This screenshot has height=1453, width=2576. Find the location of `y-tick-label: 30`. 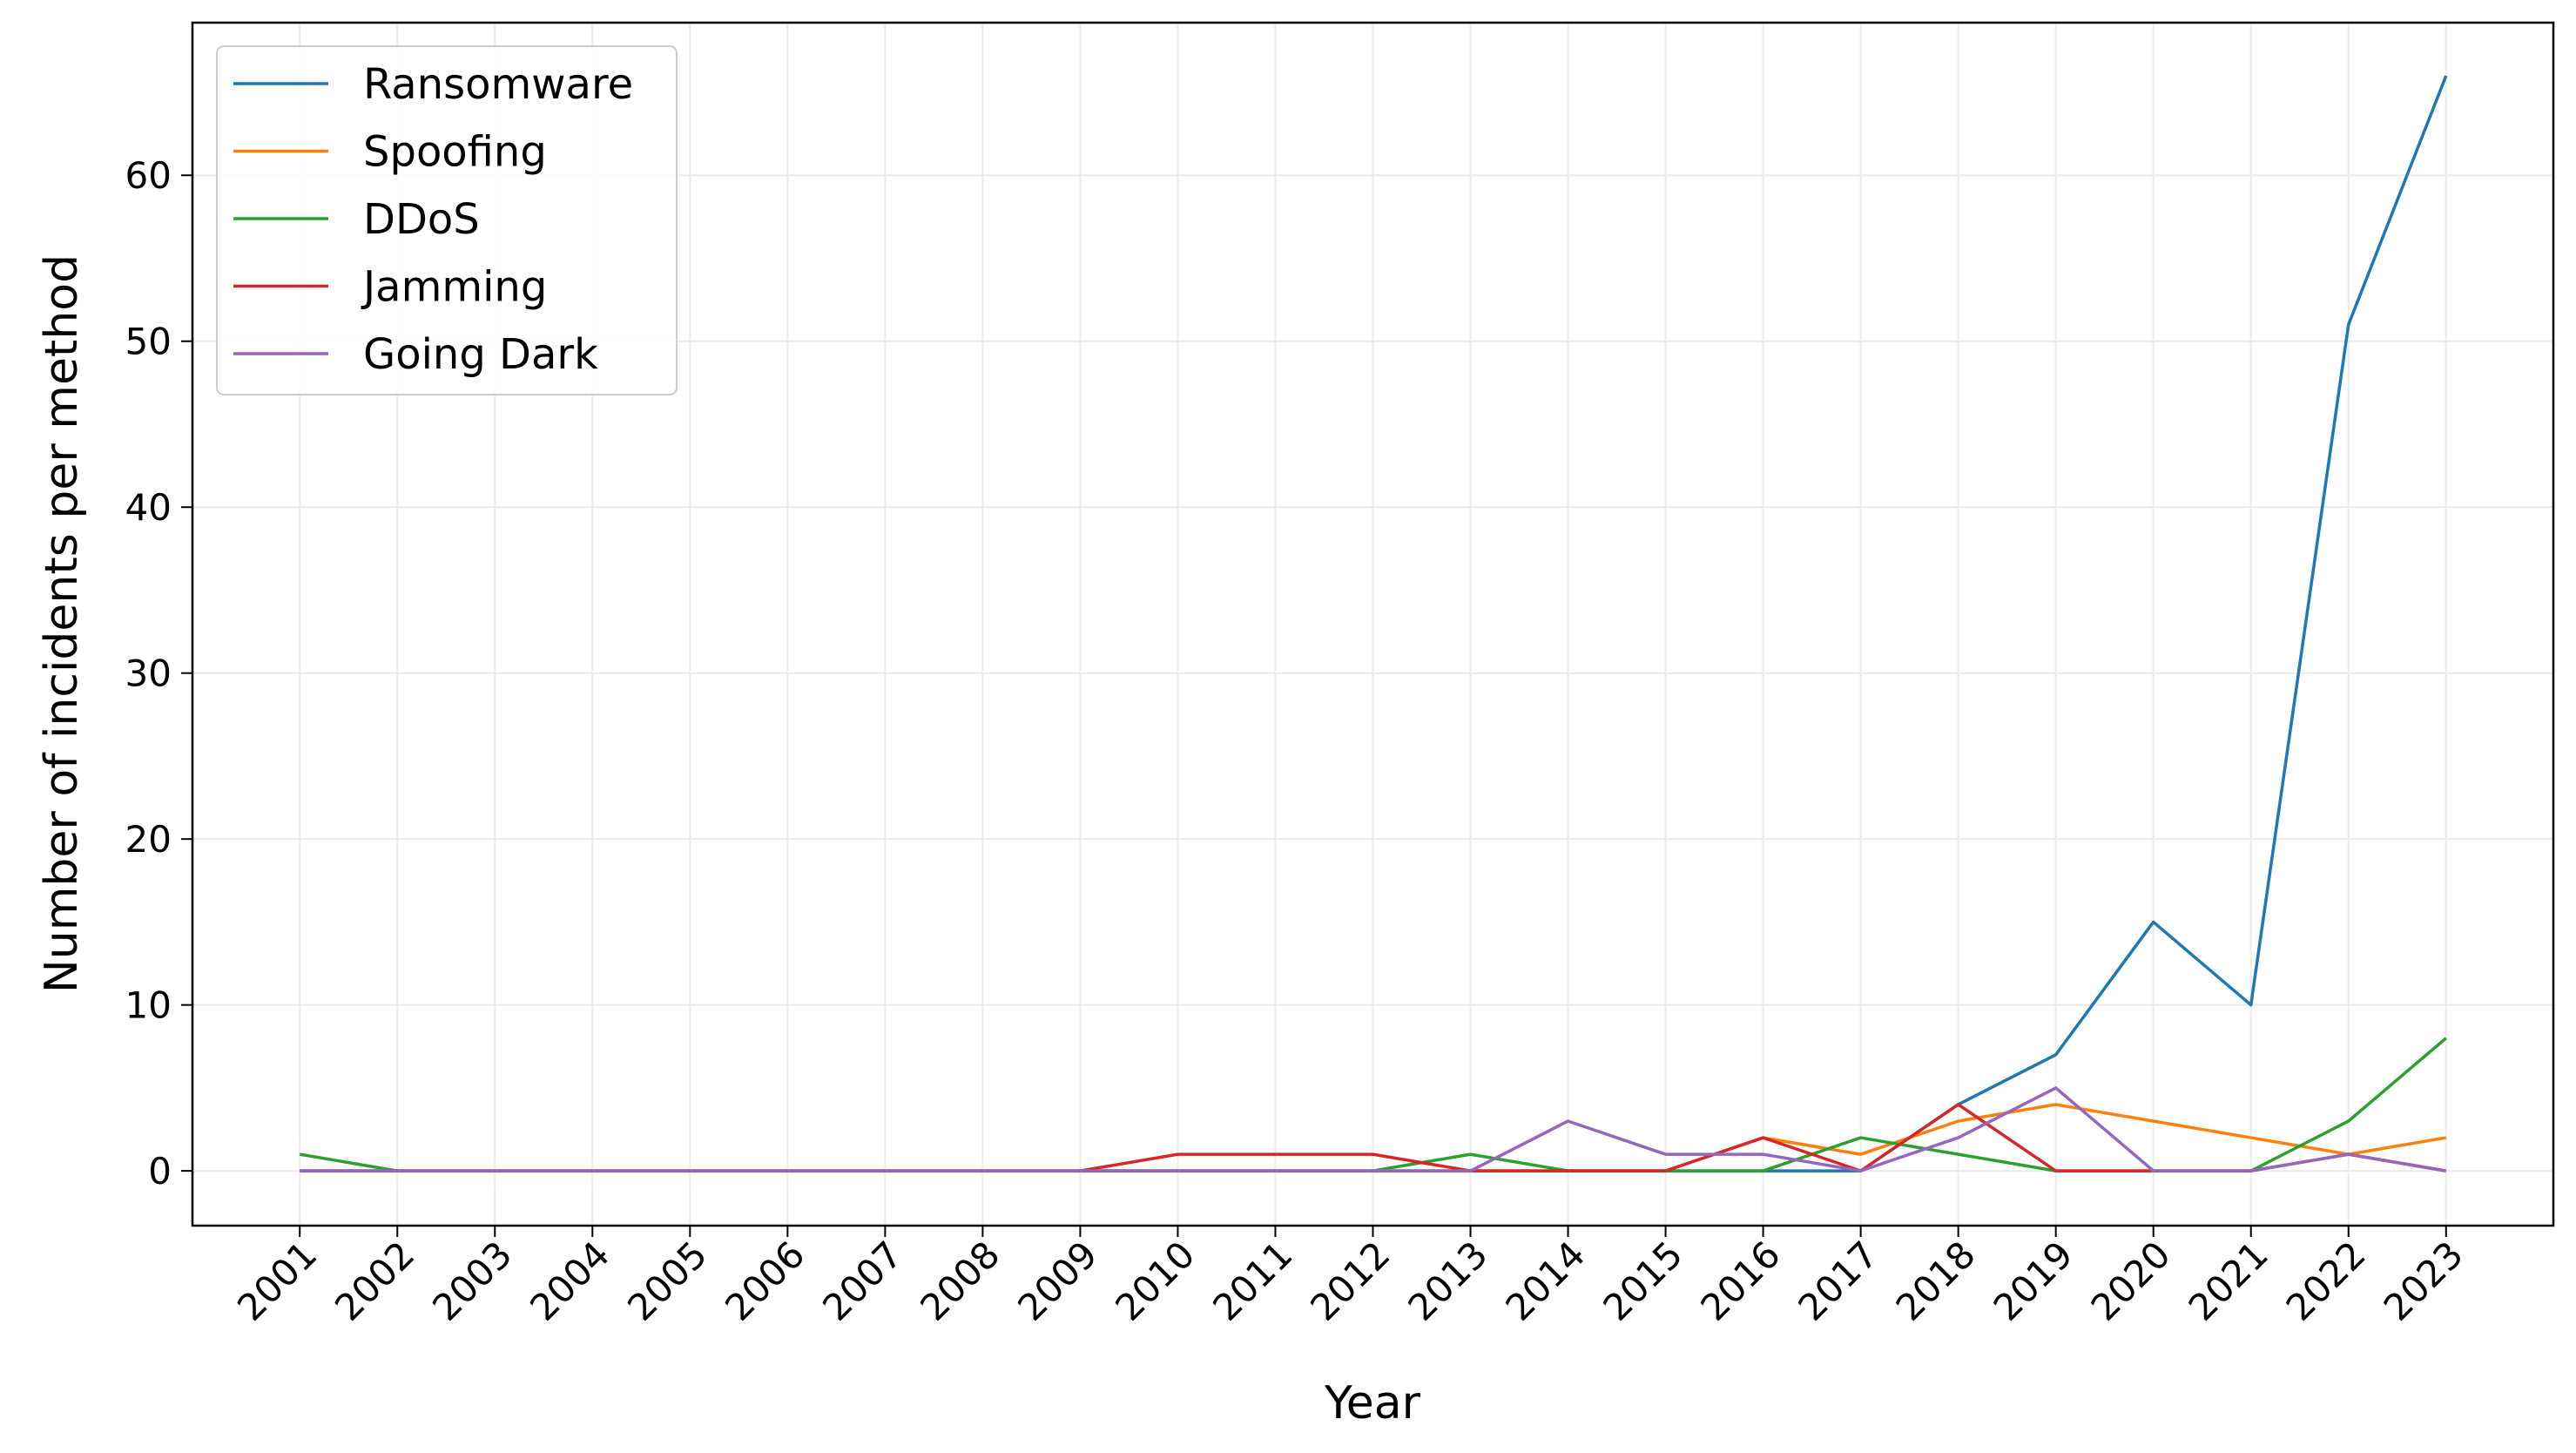

y-tick-label: 30 is located at coordinates (148, 674).